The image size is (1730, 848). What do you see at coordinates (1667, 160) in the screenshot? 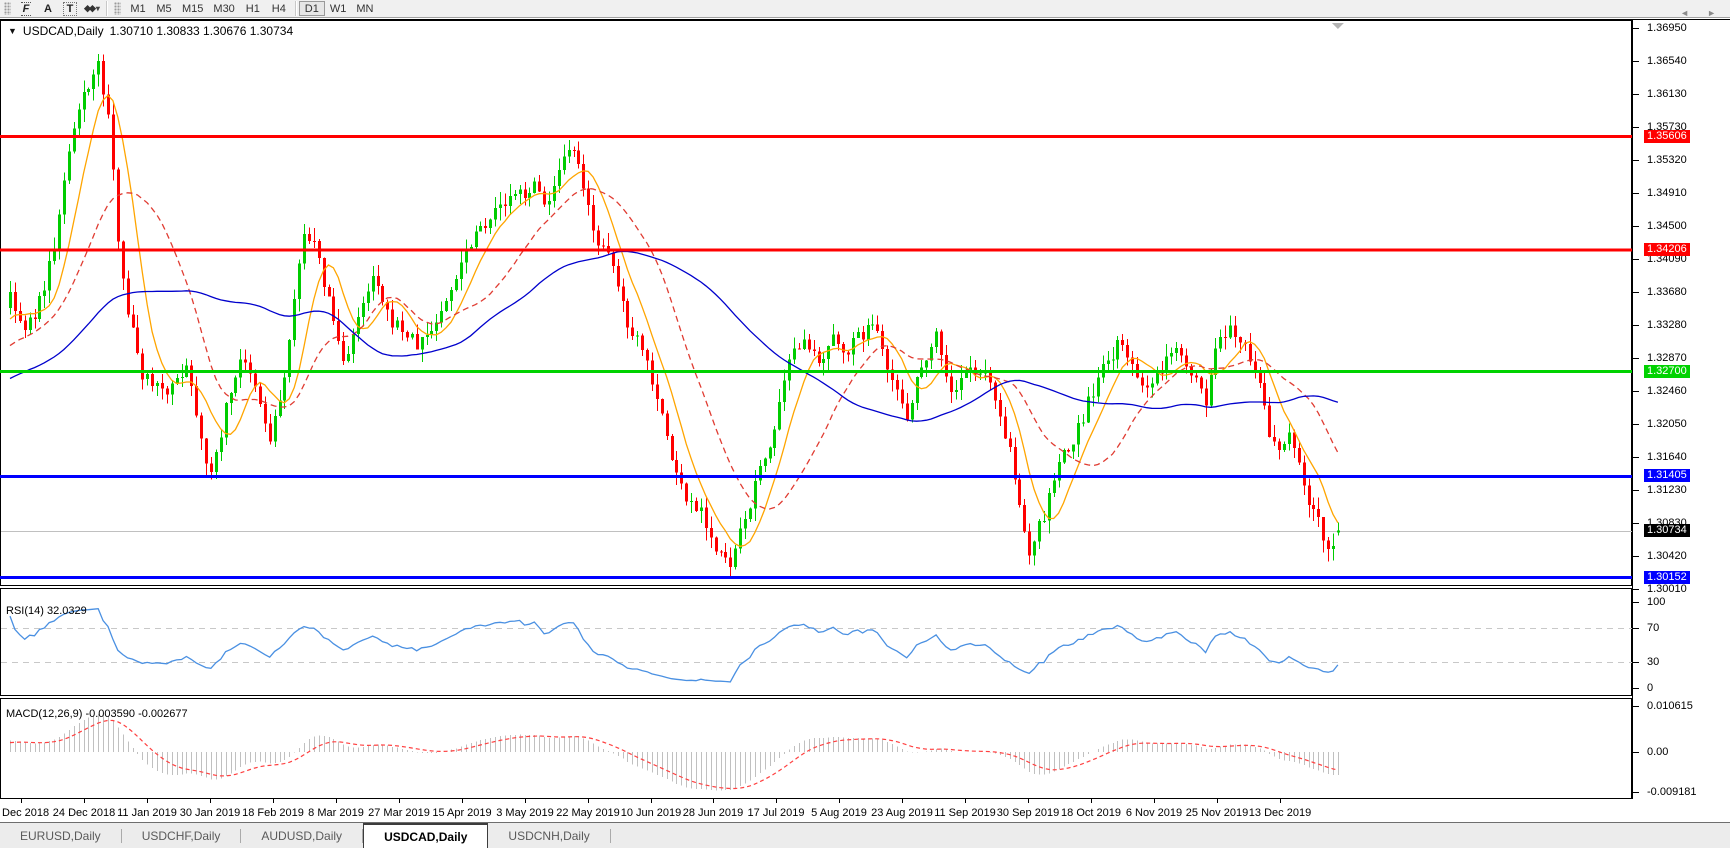
I see `price-axis-label: 1.35320` at bounding box center [1667, 160].